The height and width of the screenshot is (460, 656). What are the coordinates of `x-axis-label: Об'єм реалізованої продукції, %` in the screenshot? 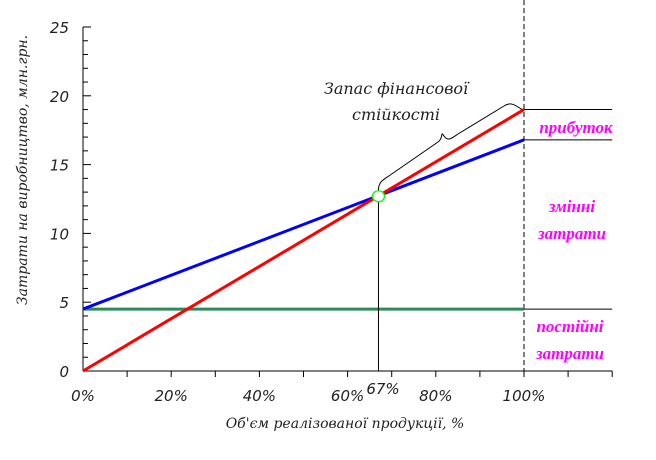 It's located at (345, 424).